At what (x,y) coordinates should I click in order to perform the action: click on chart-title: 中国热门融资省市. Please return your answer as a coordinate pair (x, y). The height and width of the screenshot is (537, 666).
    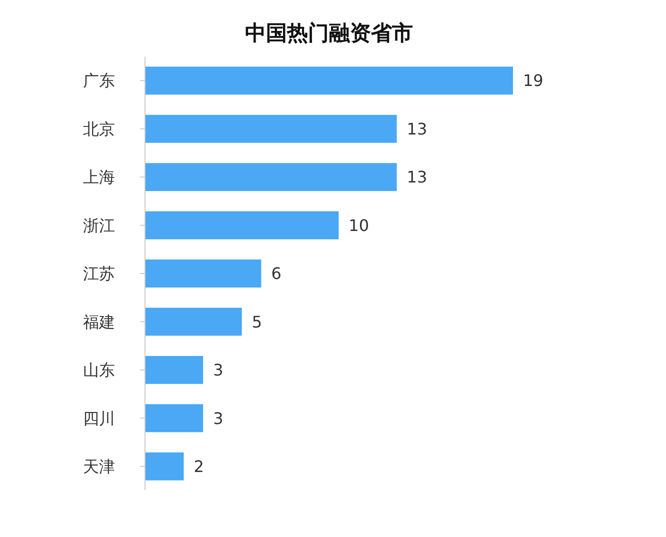
    Looking at the image, I should click on (329, 33).